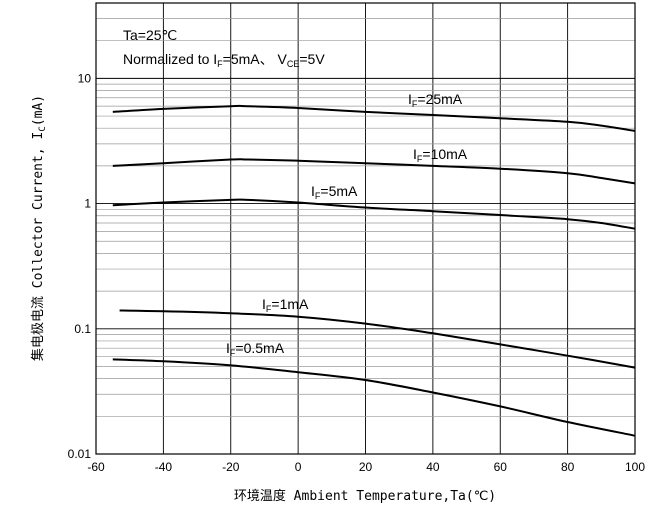  I want to click on y-tick-label: 1, so click(87, 204).